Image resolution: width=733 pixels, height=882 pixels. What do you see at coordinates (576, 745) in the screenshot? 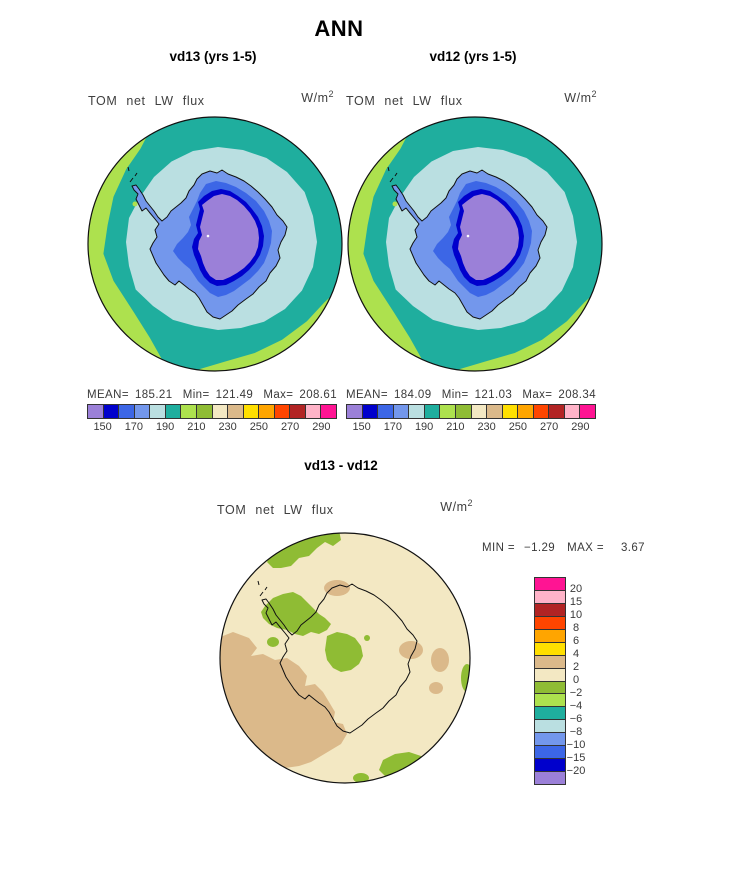
I see `colorbar-tick-label: −10` at bounding box center [576, 745].